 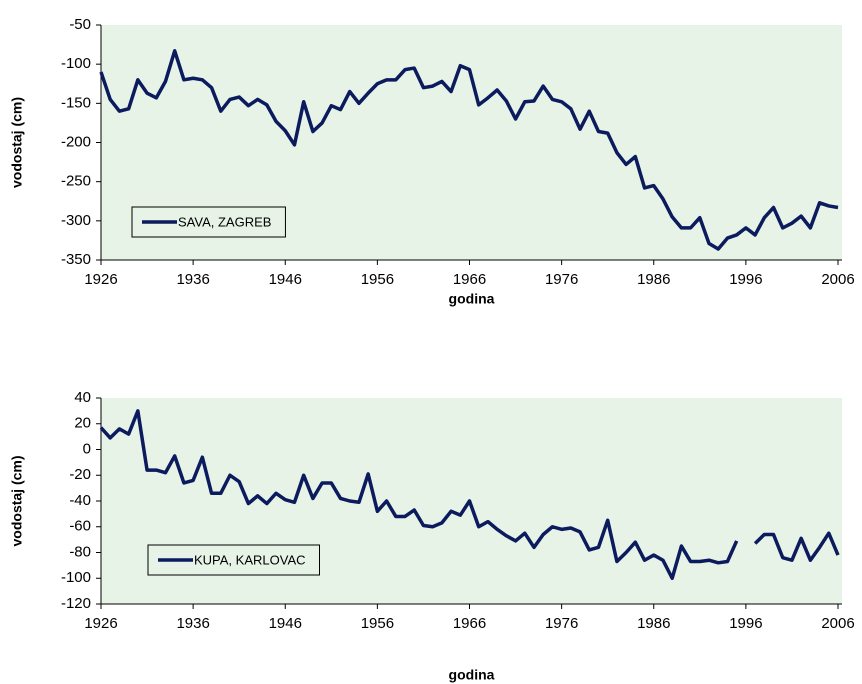 I want to click on y-tick-label: -300, so click(x=76, y=220).